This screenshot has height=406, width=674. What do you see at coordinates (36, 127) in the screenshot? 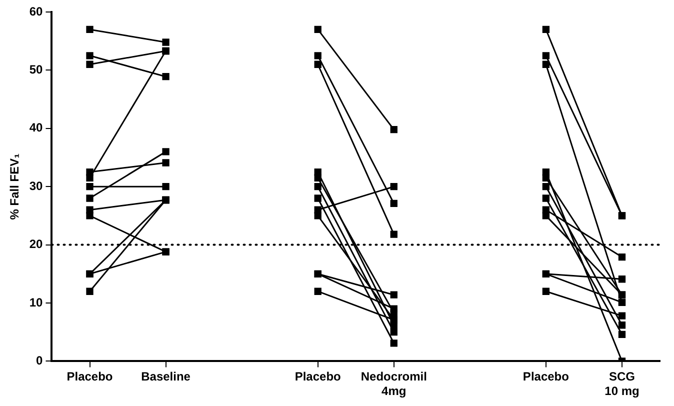
I see `y-tick-label: 40` at bounding box center [36, 127].